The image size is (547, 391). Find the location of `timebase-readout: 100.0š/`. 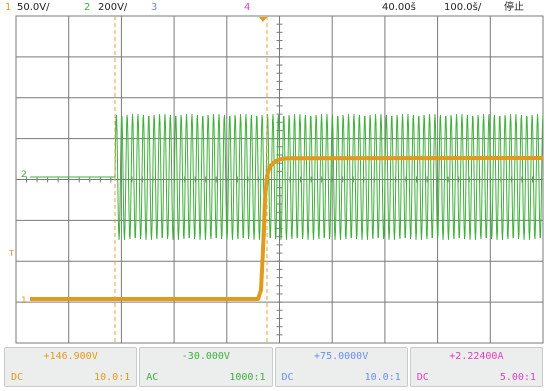

timebase-readout: 100.0š/ is located at coordinates (463, 7).